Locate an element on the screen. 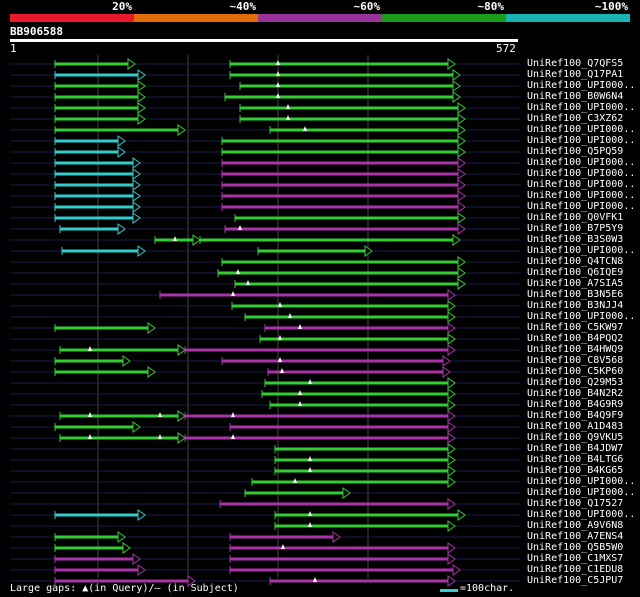 The image size is (640, 597). query-bar is located at coordinates (264, 40).